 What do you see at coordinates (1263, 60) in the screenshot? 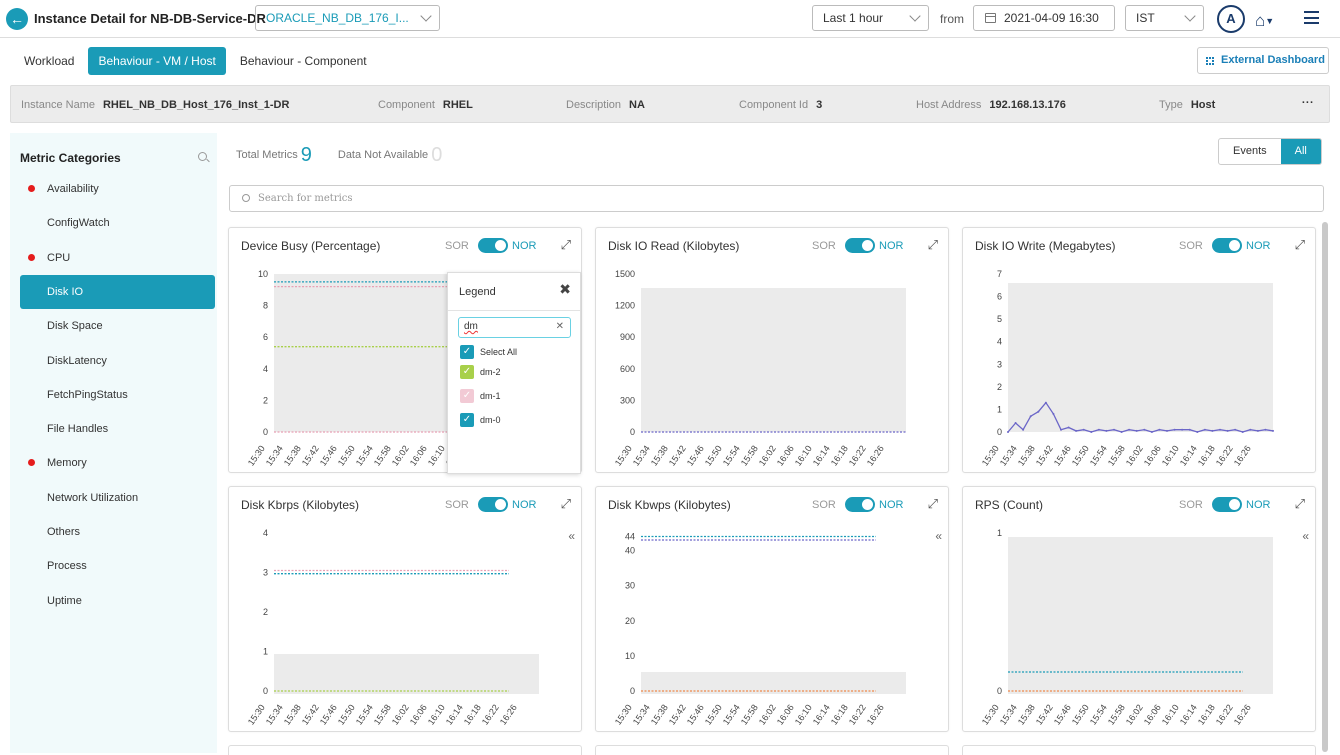
I see `external-dashboard-button: External Dashboard` at bounding box center [1263, 60].